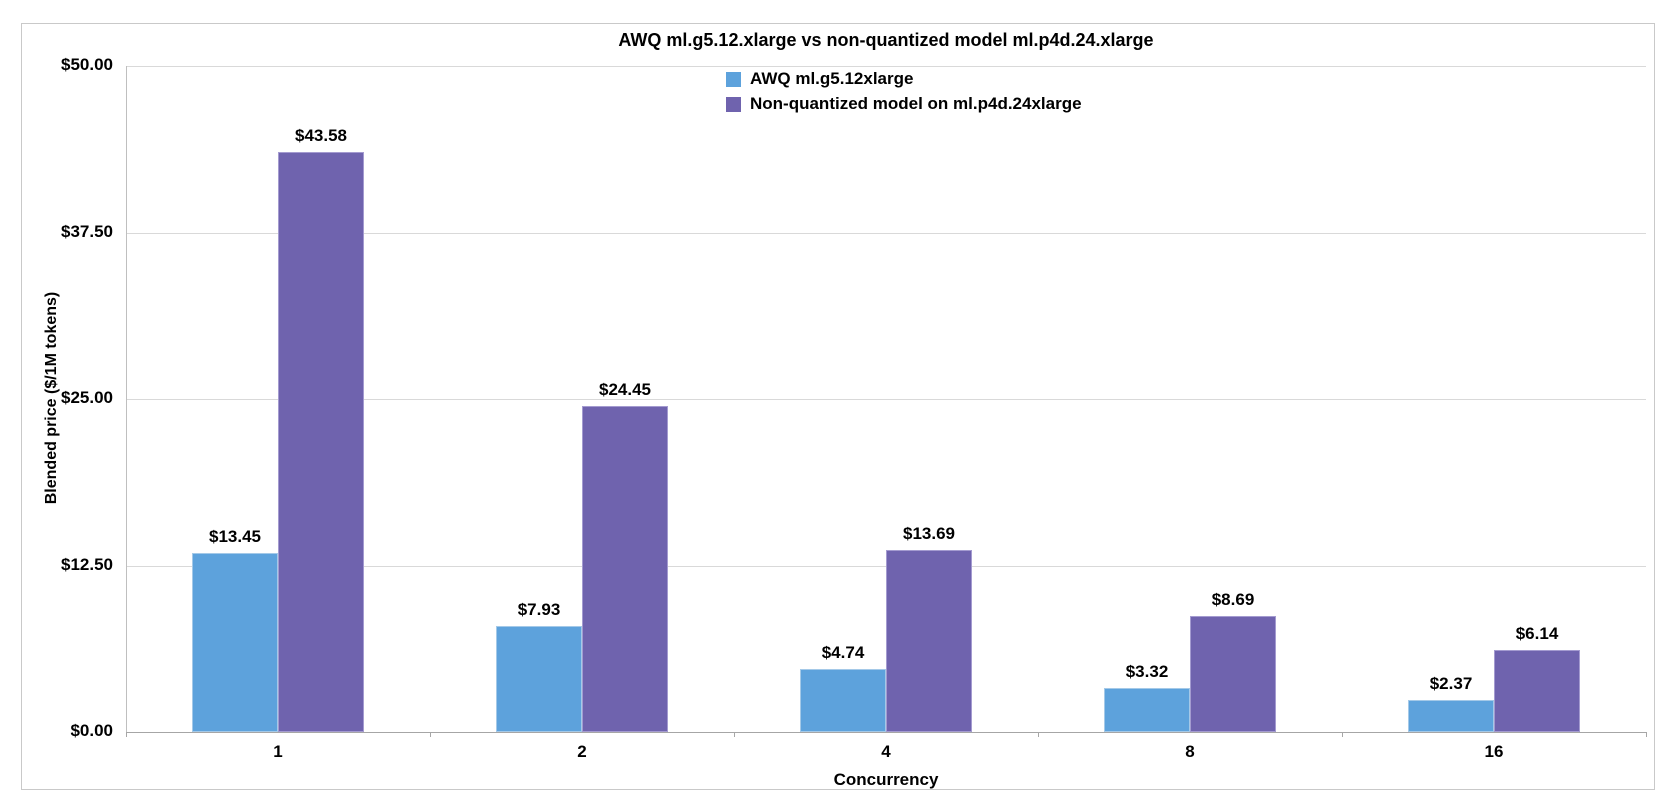 The height and width of the screenshot is (808, 1672). What do you see at coordinates (625, 389) in the screenshot?
I see `bar-value-label: $24.45` at bounding box center [625, 389].